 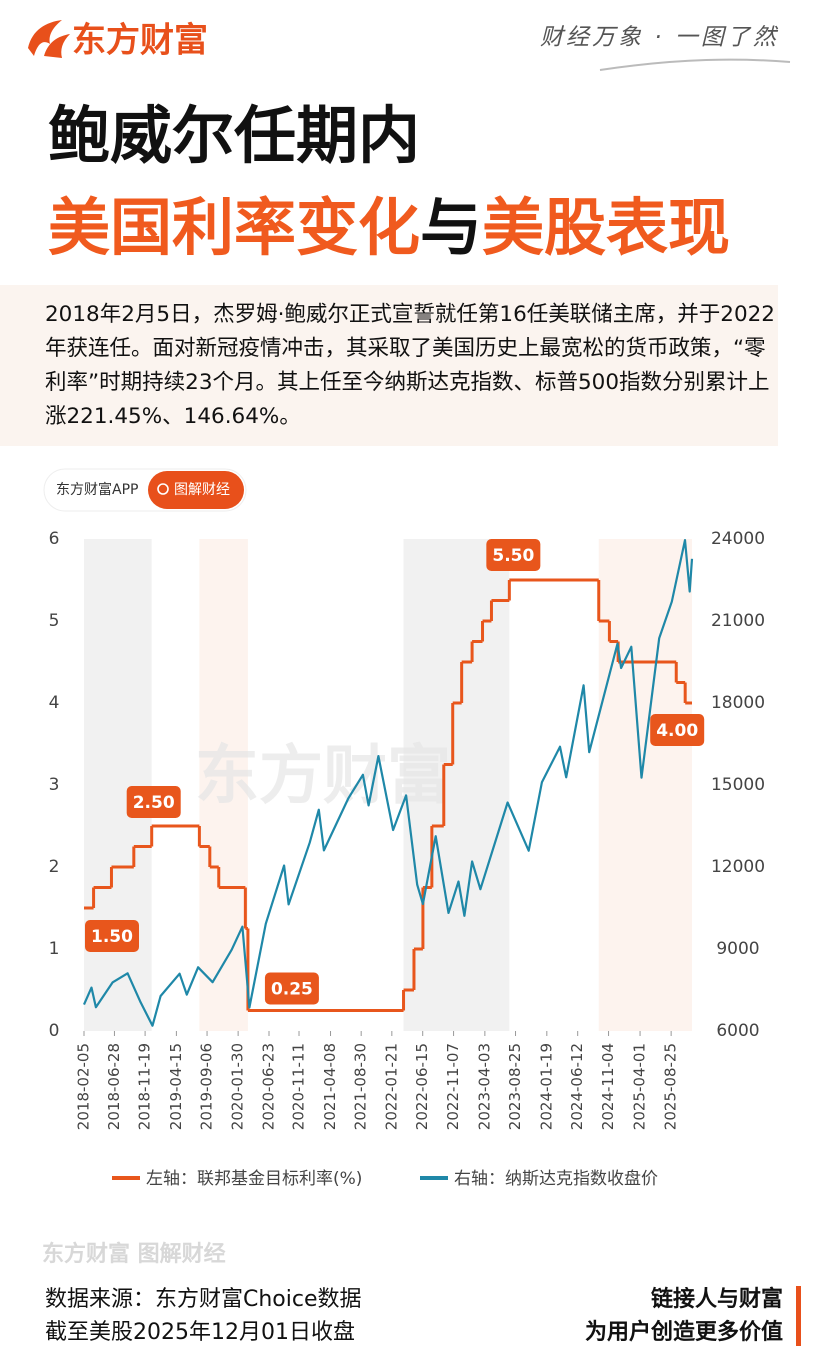 I want to click on legend-label: 左轴：联邦基金目标利率(%), so click(x=254, y=1179).